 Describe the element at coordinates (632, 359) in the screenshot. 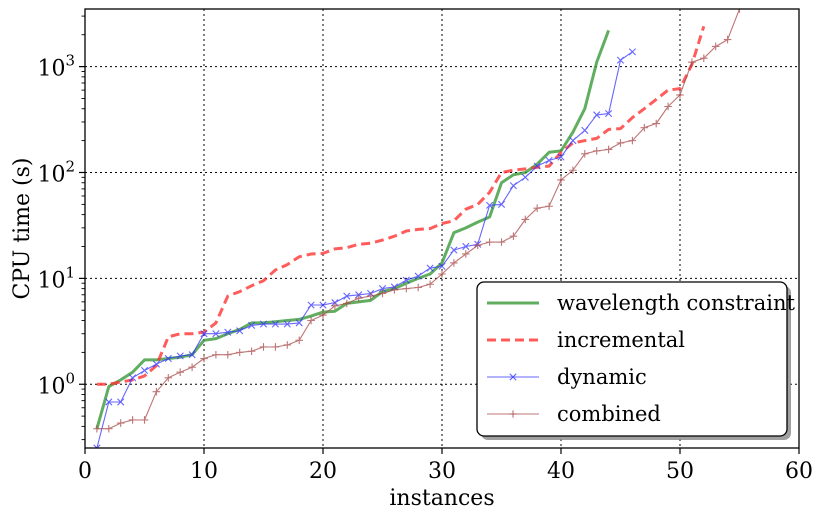

I see `legend-box` at that location.